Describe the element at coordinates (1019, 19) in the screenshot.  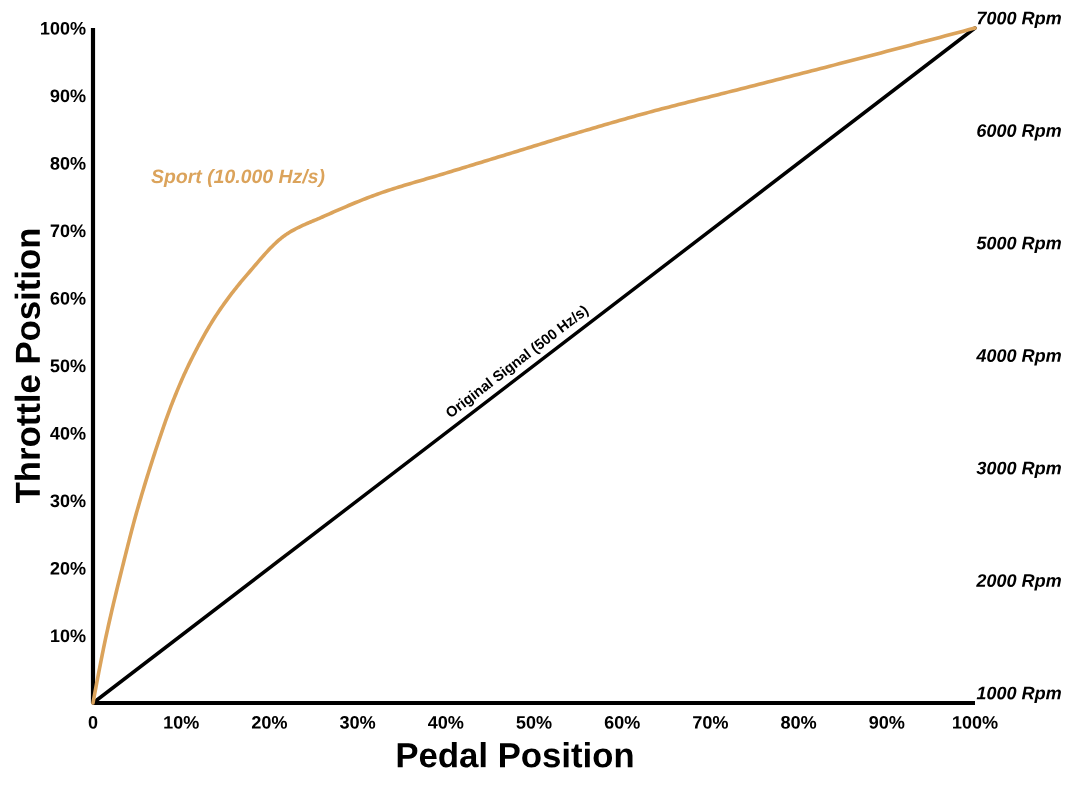
I see `y2-tick-label: 7000 Rpm` at that location.